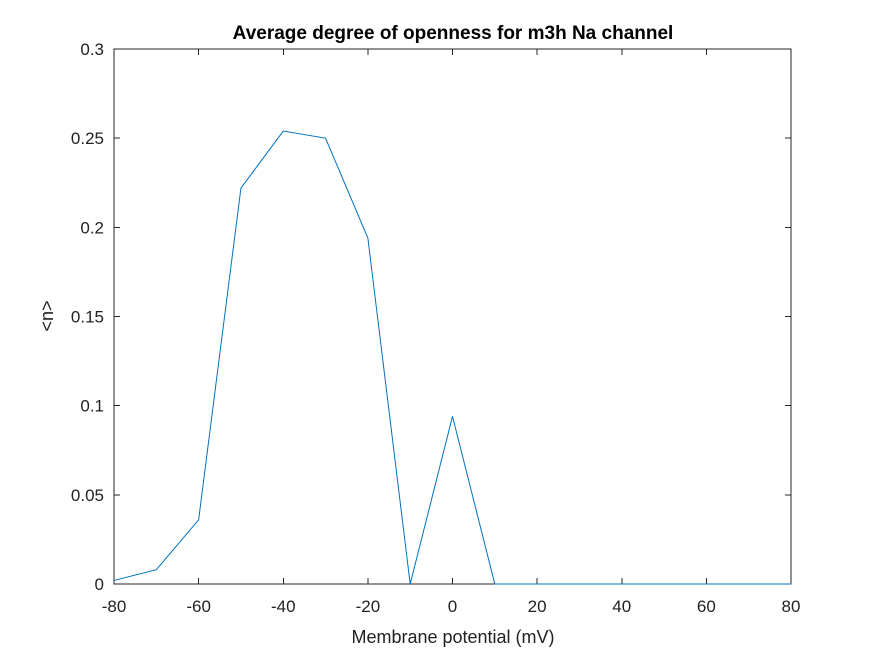  What do you see at coordinates (621, 606) in the screenshot?
I see `x-tick-label: 40` at bounding box center [621, 606].